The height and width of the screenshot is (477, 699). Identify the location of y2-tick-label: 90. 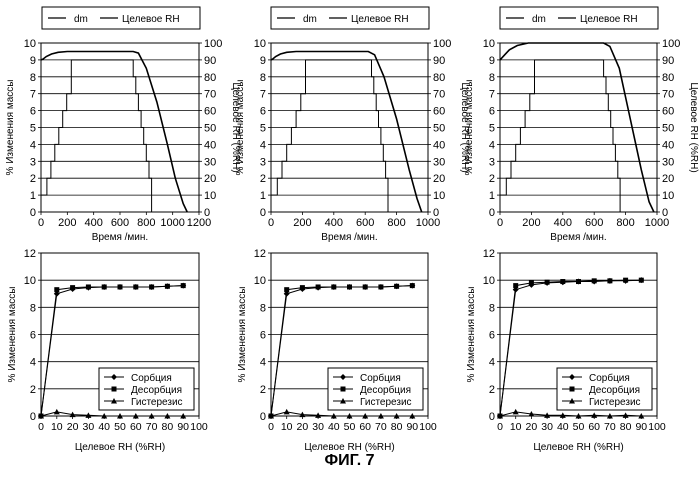
(439, 61).